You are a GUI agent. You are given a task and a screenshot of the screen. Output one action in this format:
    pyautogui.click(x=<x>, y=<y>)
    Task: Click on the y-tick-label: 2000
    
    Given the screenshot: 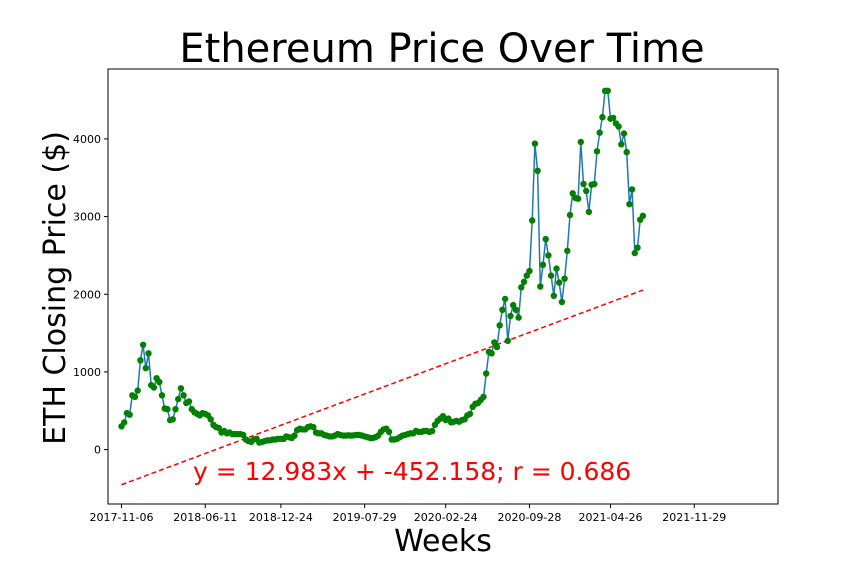 What is the action you would take?
    pyautogui.click(x=87, y=294)
    